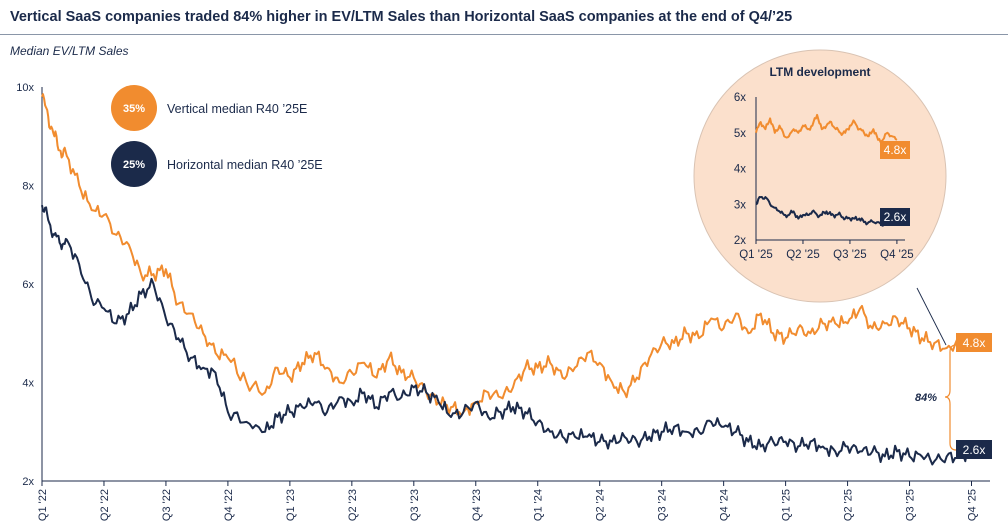 The width and height of the screenshot is (1008, 529). Describe the element at coordinates (69, 51) in the screenshot. I see `y-axis-title: Median EV/LTM Sales` at that location.